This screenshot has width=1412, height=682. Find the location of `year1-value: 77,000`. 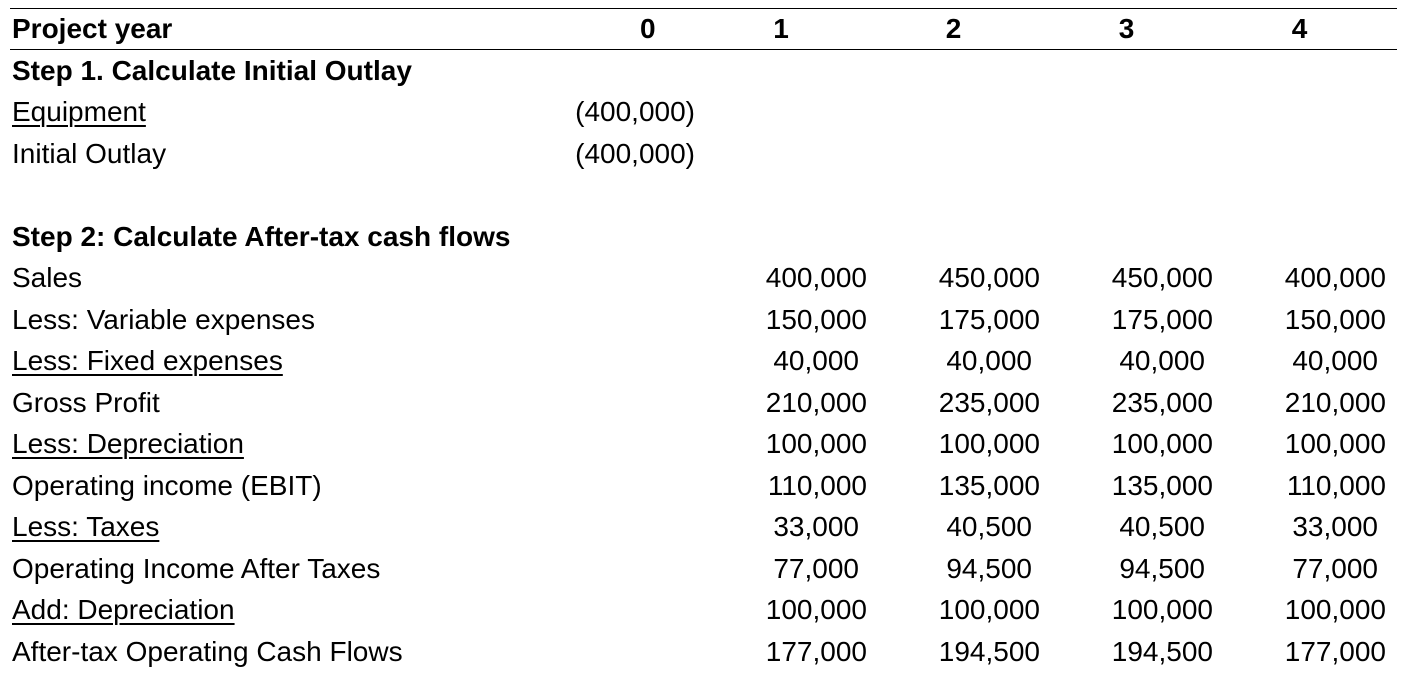

year1-value: 77,000 is located at coordinates (816, 568).